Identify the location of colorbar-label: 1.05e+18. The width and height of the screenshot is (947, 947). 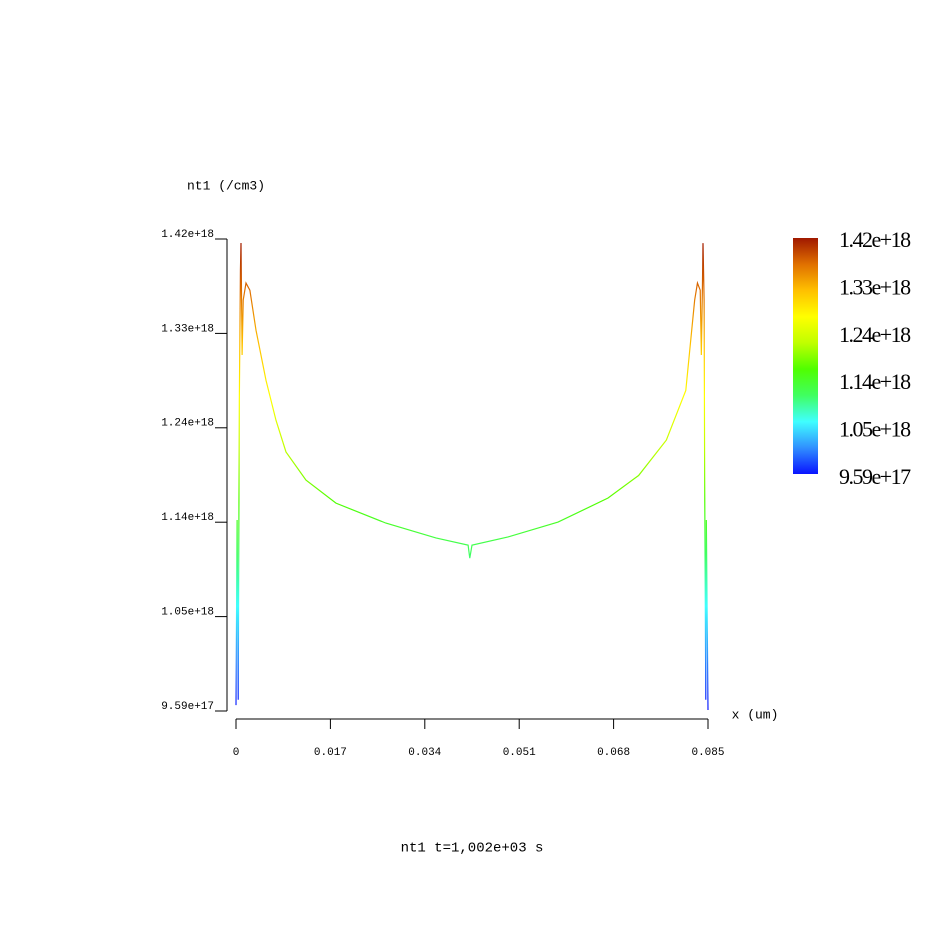
(875, 429).